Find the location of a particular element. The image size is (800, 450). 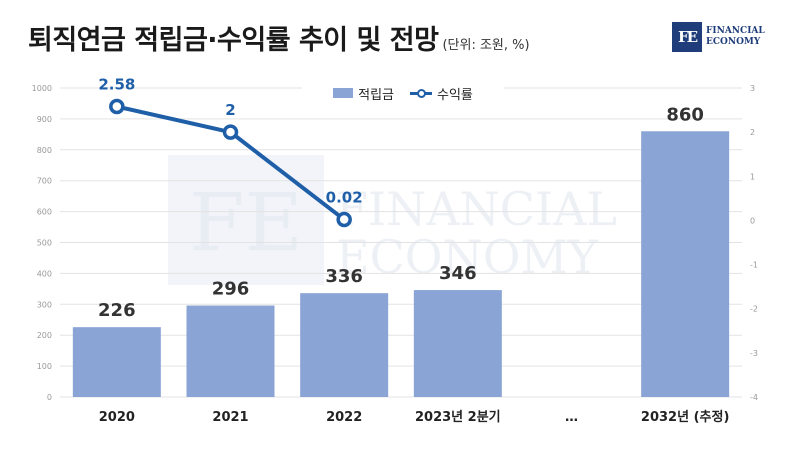

left-tick-label: 0 is located at coordinates (49, 397).